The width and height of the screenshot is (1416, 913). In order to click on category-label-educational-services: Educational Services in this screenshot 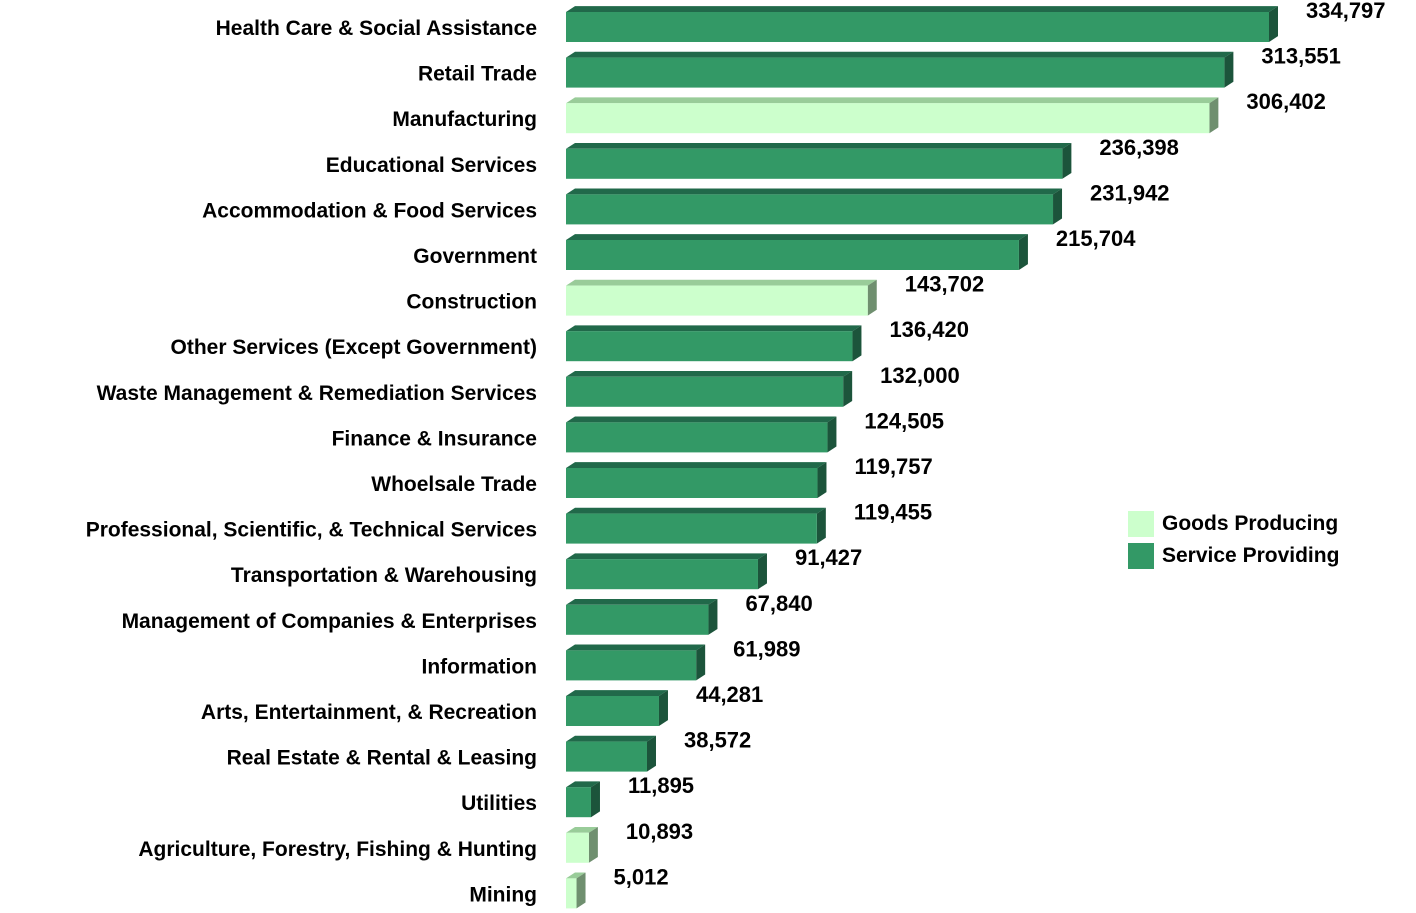, I will do `click(431, 165)`.